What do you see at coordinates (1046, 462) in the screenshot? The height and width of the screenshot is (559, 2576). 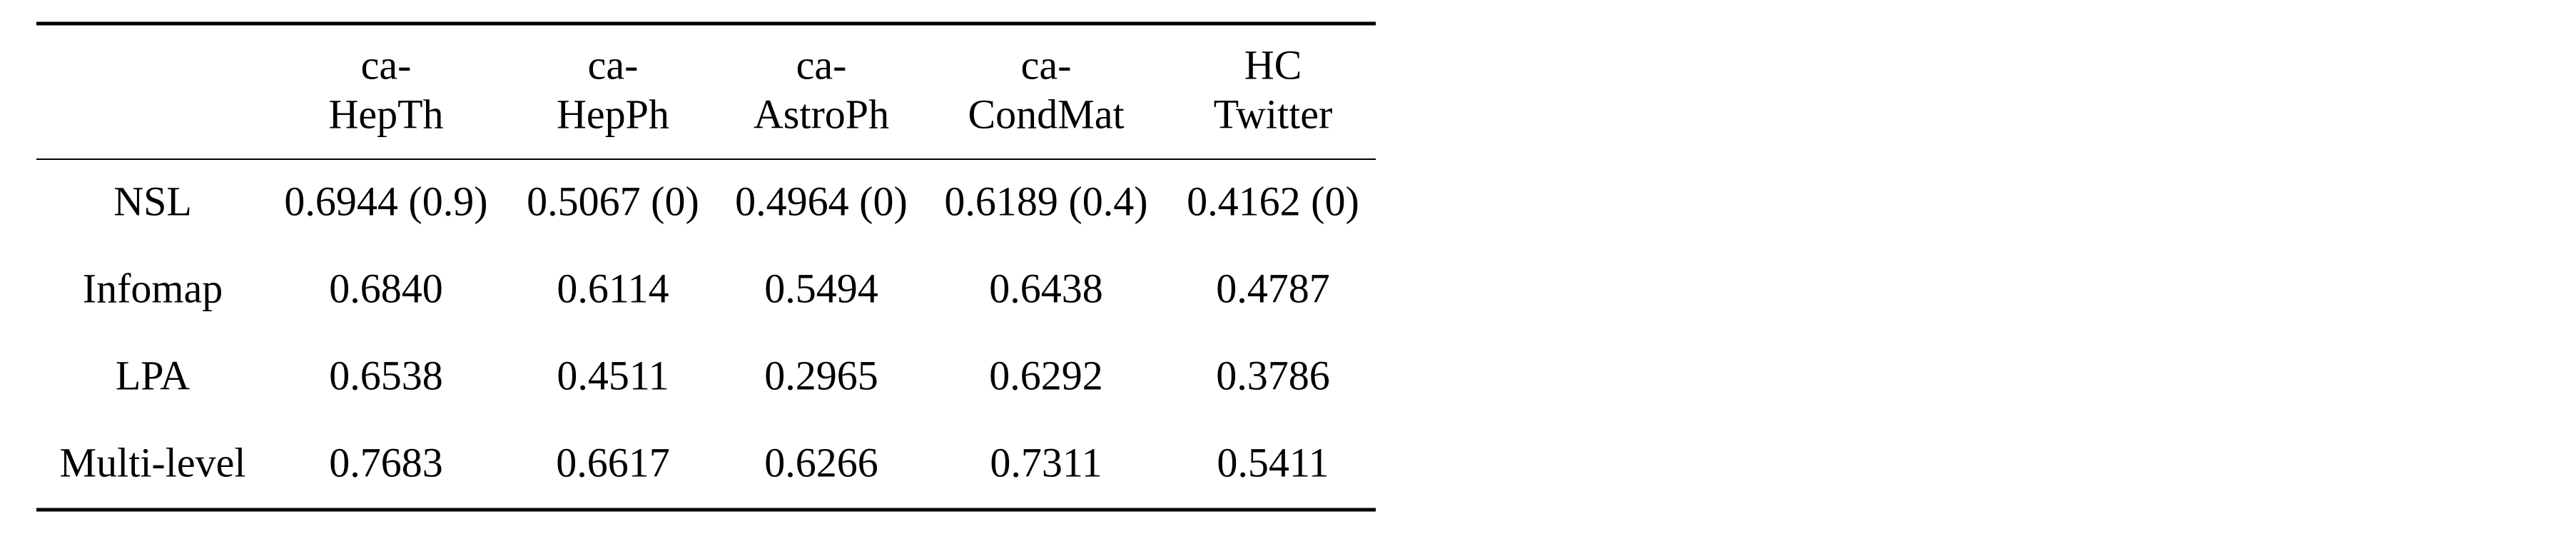 I see `cell: 0.7311` at bounding box center [1046, 462].